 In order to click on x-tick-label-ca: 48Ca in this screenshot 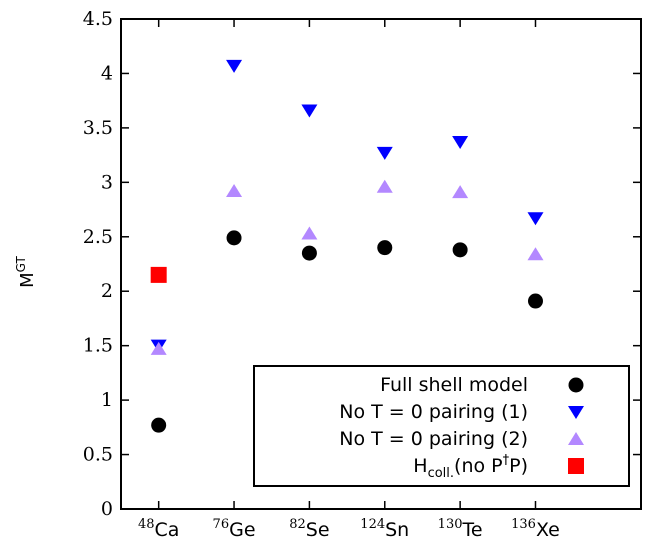, I will do `click(158, 529)`.